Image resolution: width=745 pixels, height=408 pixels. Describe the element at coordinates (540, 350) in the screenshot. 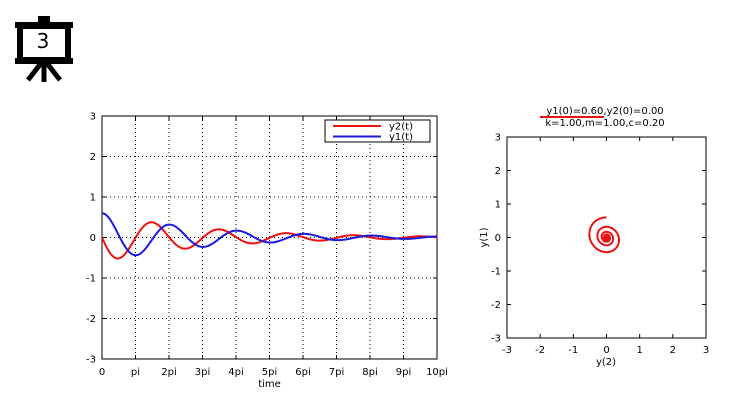

I see `x-tick-label: -2` at that location.